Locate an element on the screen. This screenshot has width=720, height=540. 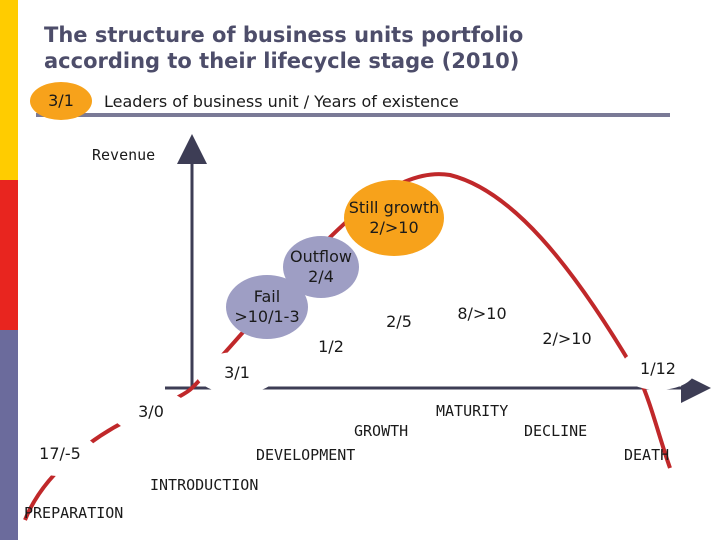
point-8-10-label: 8/>10 is located at coordinates (482, 313).